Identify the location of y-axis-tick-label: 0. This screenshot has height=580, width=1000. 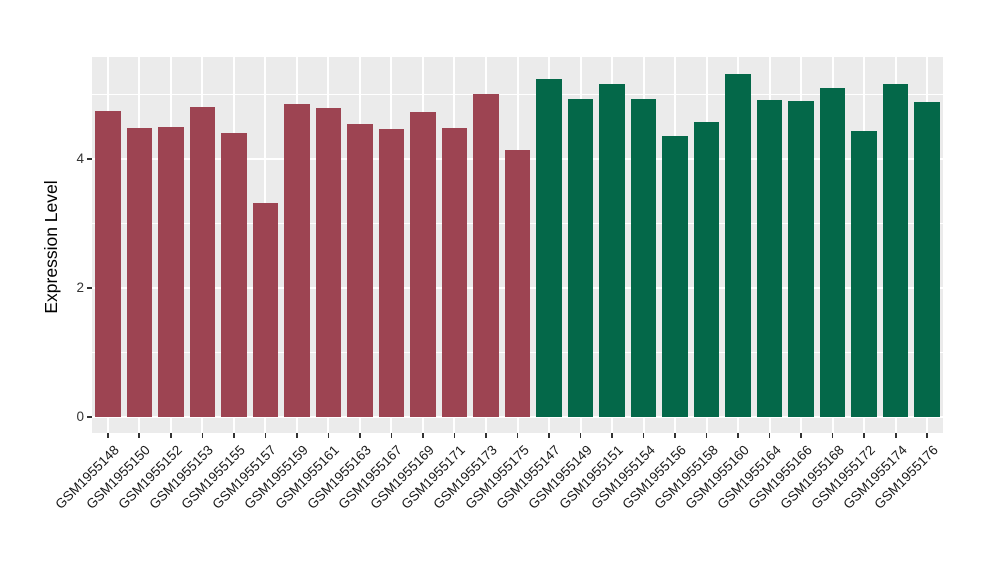
(80, 416).